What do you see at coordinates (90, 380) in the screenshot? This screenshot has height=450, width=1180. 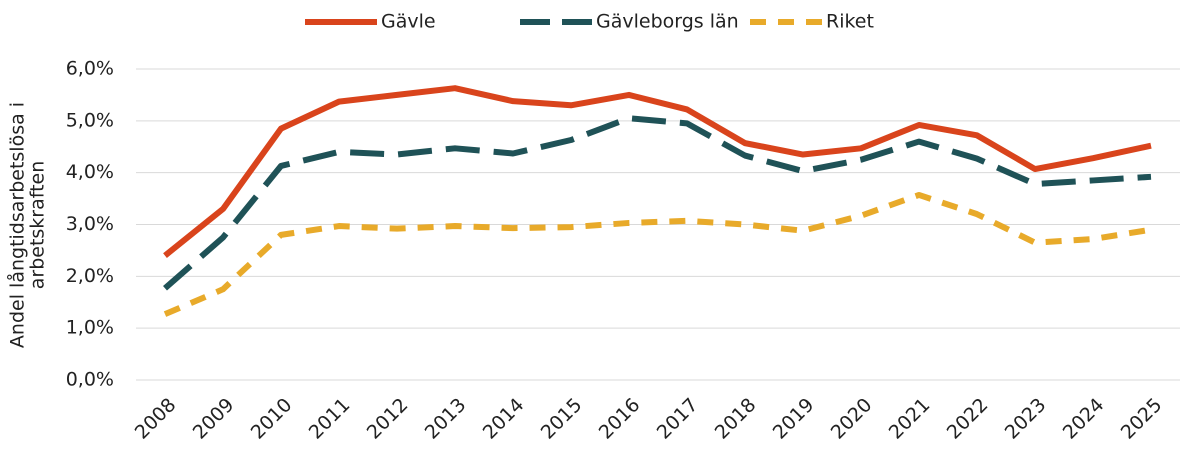 I see `y-tick-label: 0,0%` at bounding box center [90, 380].